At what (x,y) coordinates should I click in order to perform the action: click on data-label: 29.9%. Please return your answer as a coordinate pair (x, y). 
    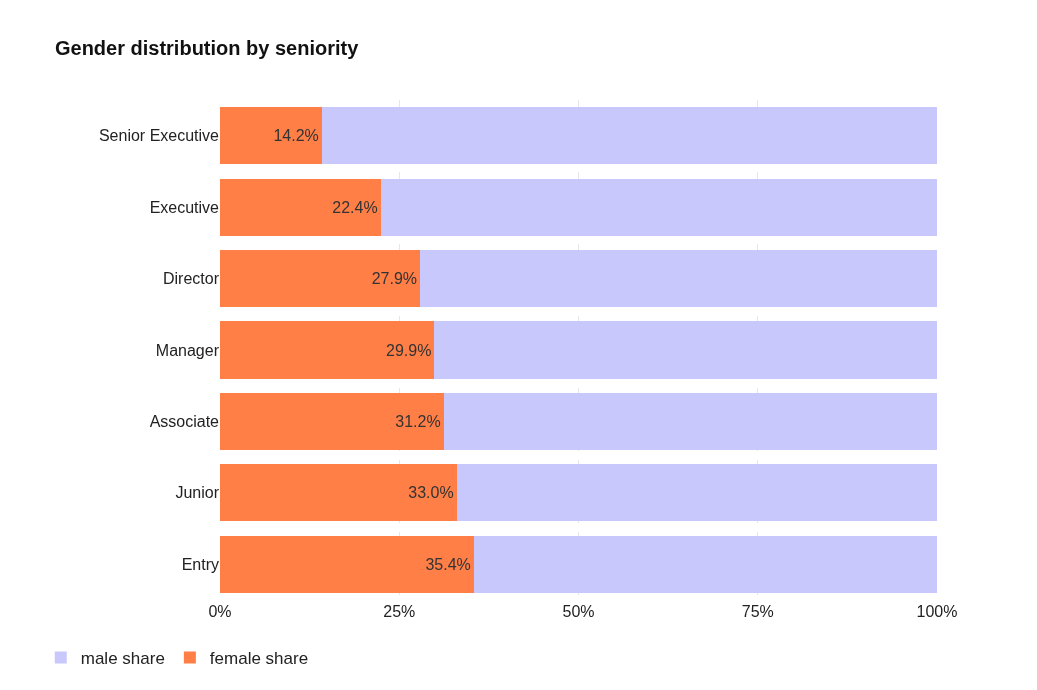
    Looking at the image, I should click on (409, 350).